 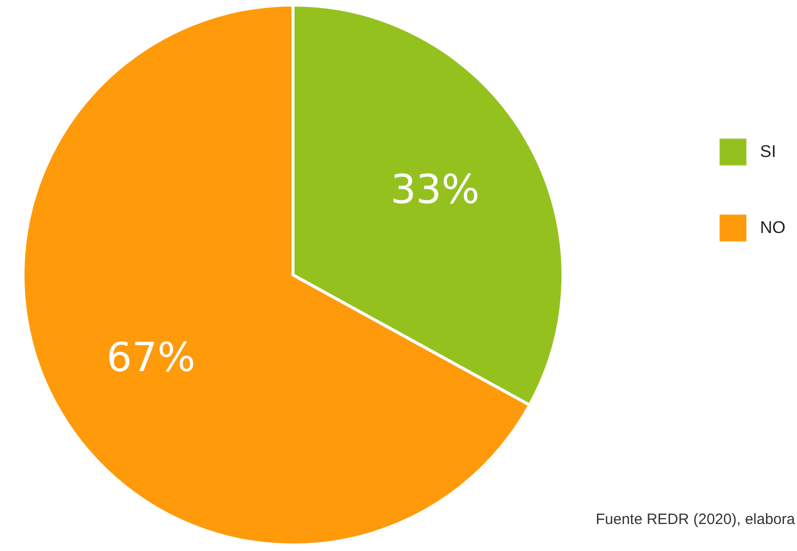 What do you see at coordinates (768, 151) in the screenshot?
I see `legend-label: SI` at bounding box center [768, 151].